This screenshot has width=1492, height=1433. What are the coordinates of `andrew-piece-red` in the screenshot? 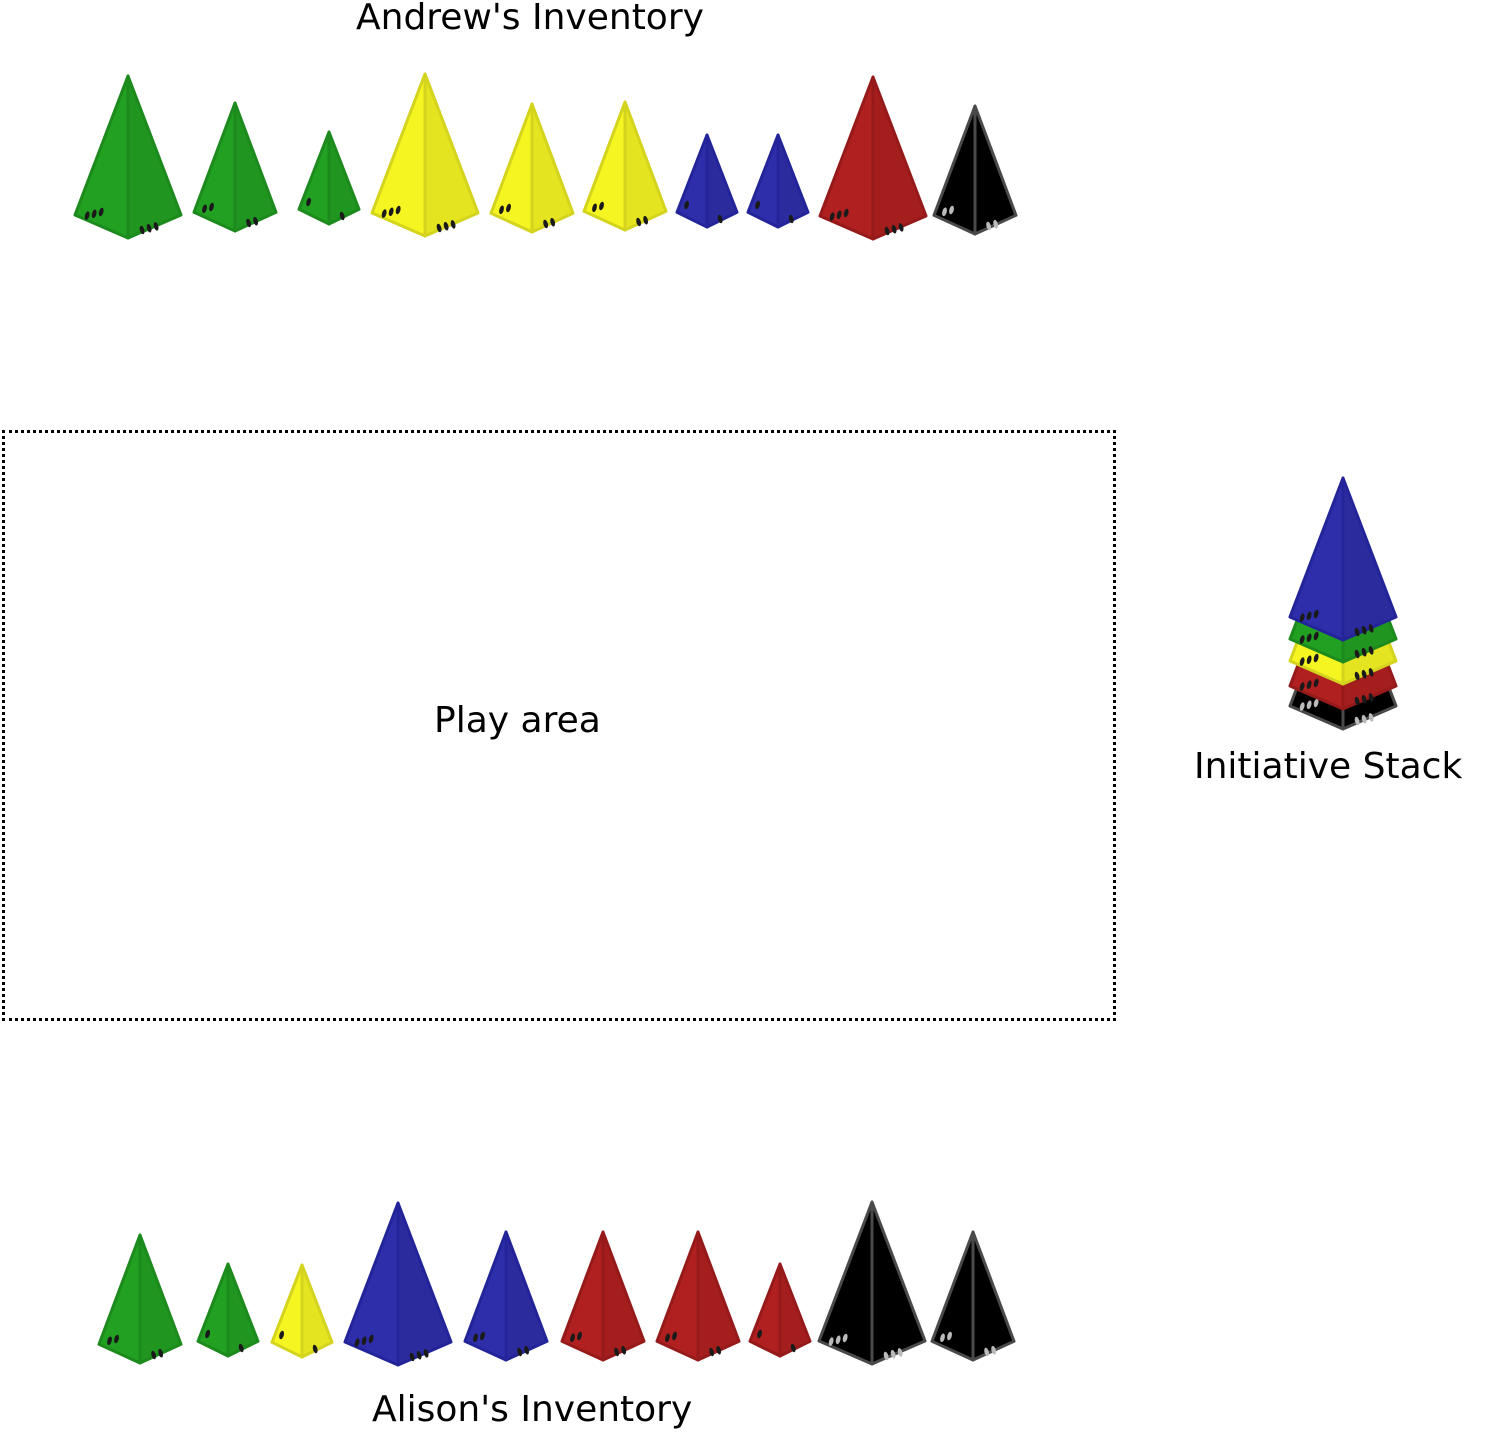 It's located at (873, 158).